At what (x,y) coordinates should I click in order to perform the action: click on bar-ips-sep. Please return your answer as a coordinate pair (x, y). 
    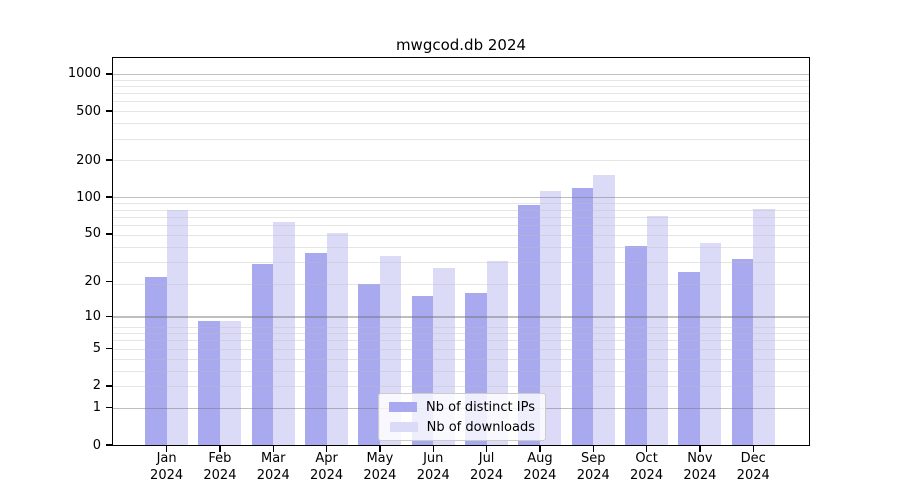
    Looking at the image, I should click on (582, 316).